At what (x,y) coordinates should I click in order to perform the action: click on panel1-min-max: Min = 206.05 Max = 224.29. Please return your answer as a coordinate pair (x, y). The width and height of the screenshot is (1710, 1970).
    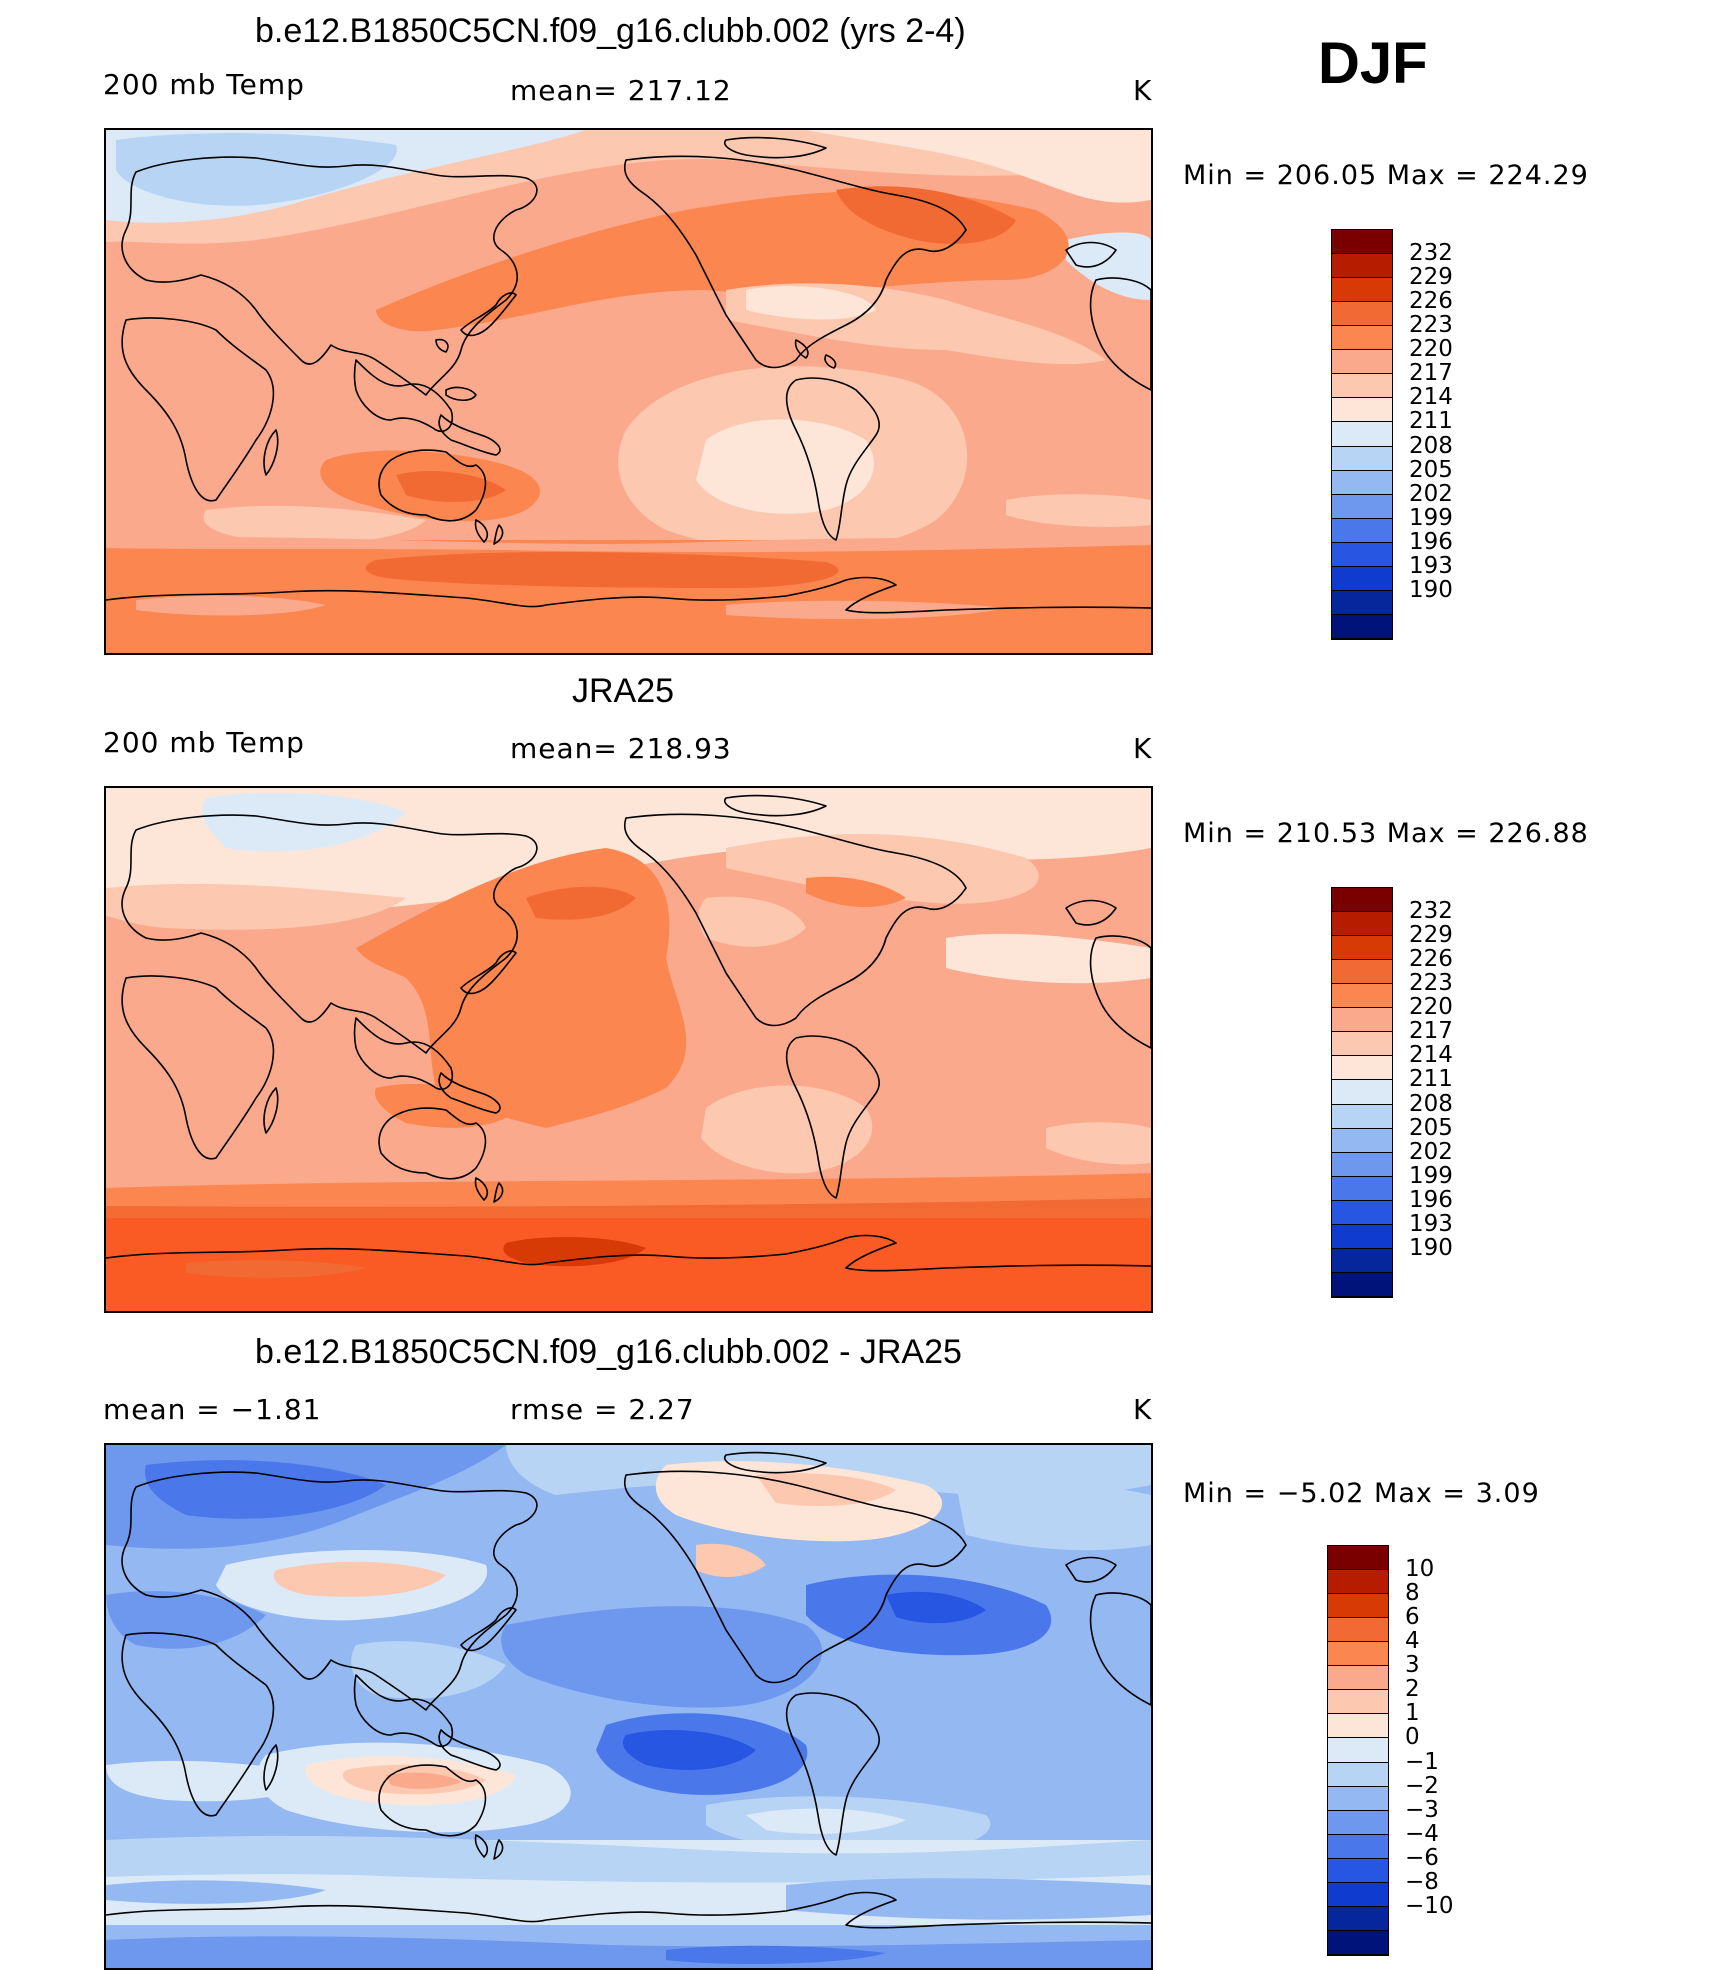
    Looking at the image, I should click on (1386, 175).